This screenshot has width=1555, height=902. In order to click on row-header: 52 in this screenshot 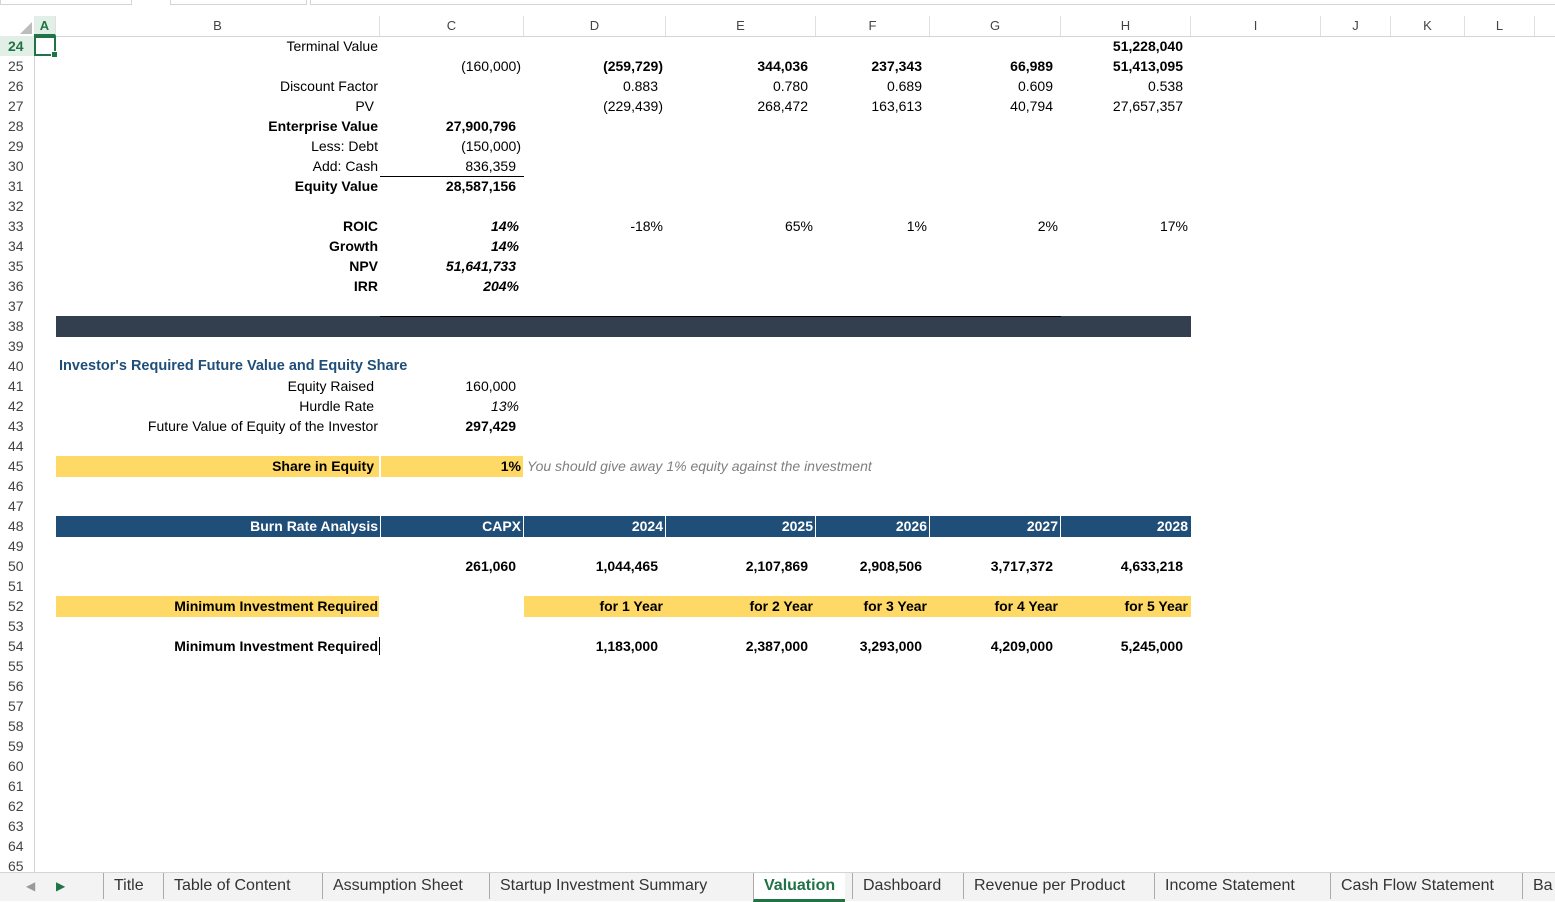, I will do `click(16, 606)`.